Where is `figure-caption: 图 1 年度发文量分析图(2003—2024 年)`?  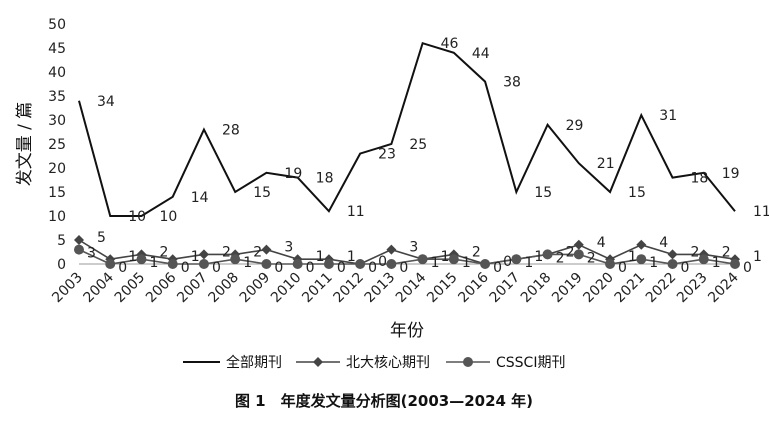
figure-caption: 图 1 年度发文量分析图(2003—2024 年) is located at coordinates (384, 401).